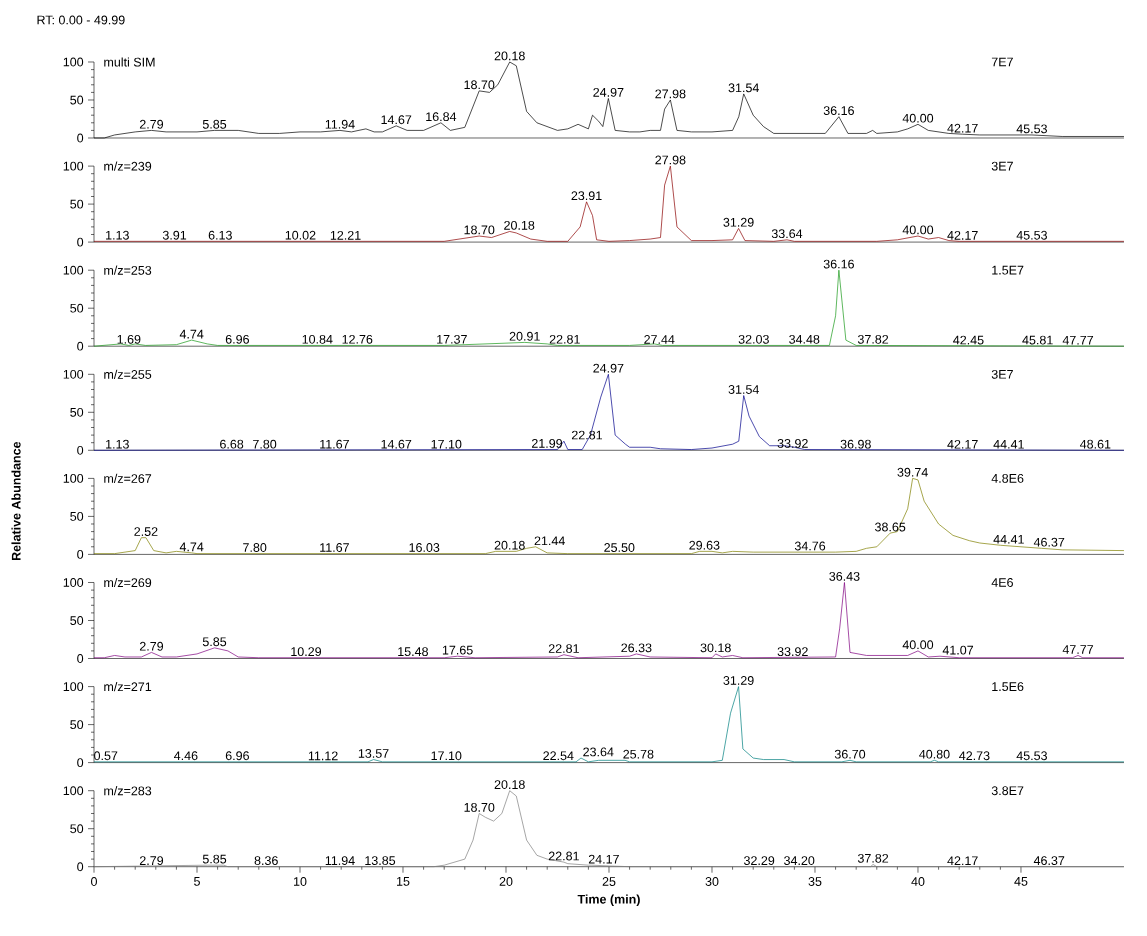 The image size is (1147, 936). Describe the element at coordinates (174, 235) in the screenshot. I see `annotation: 3.91` at that location.